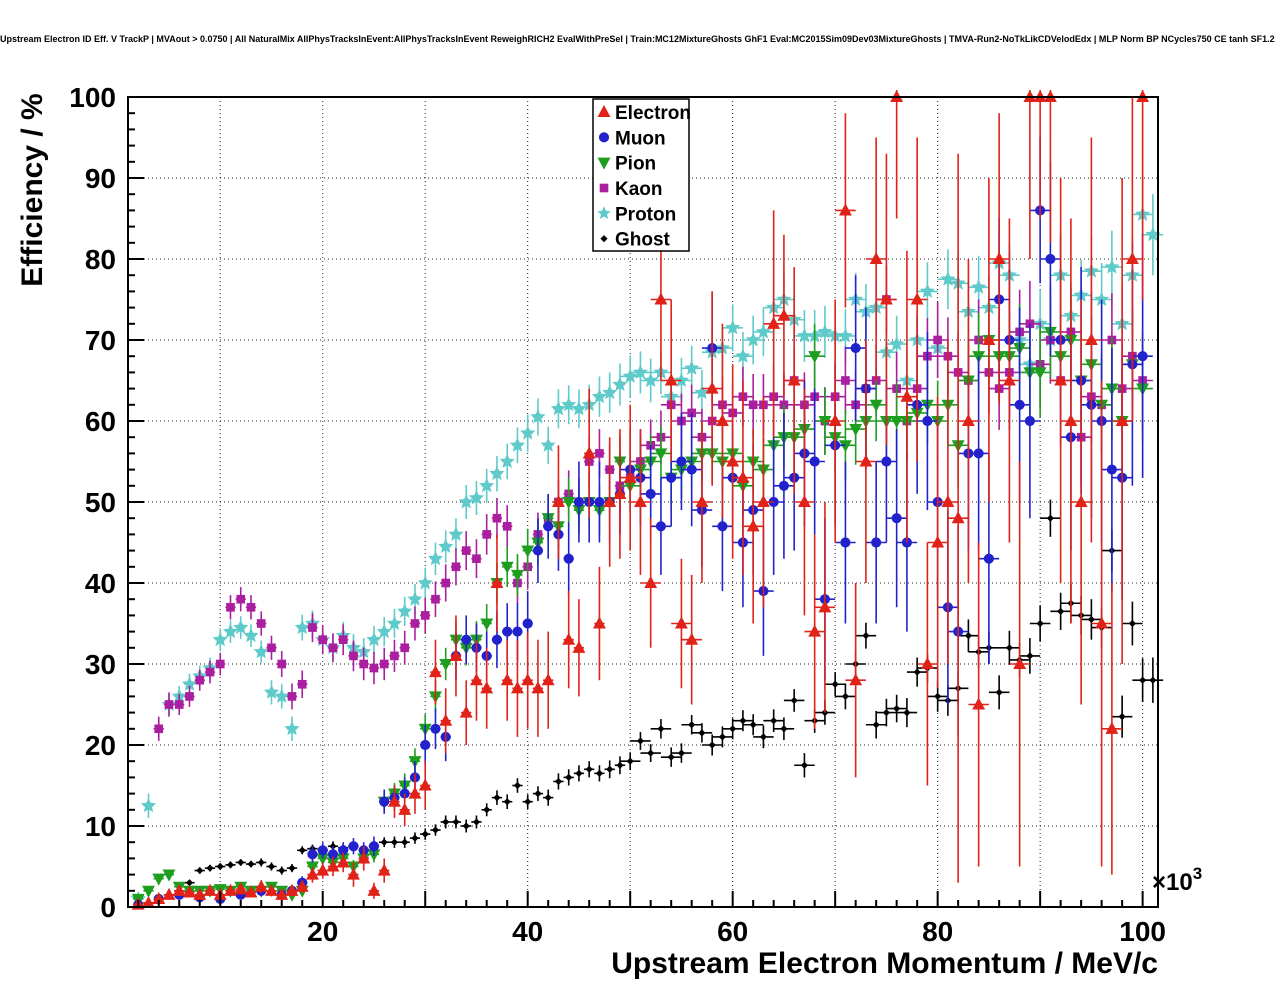  Describe the element at coordinates (100, 259) in the screenshot. I see `y-tick-label: 80` at that location.